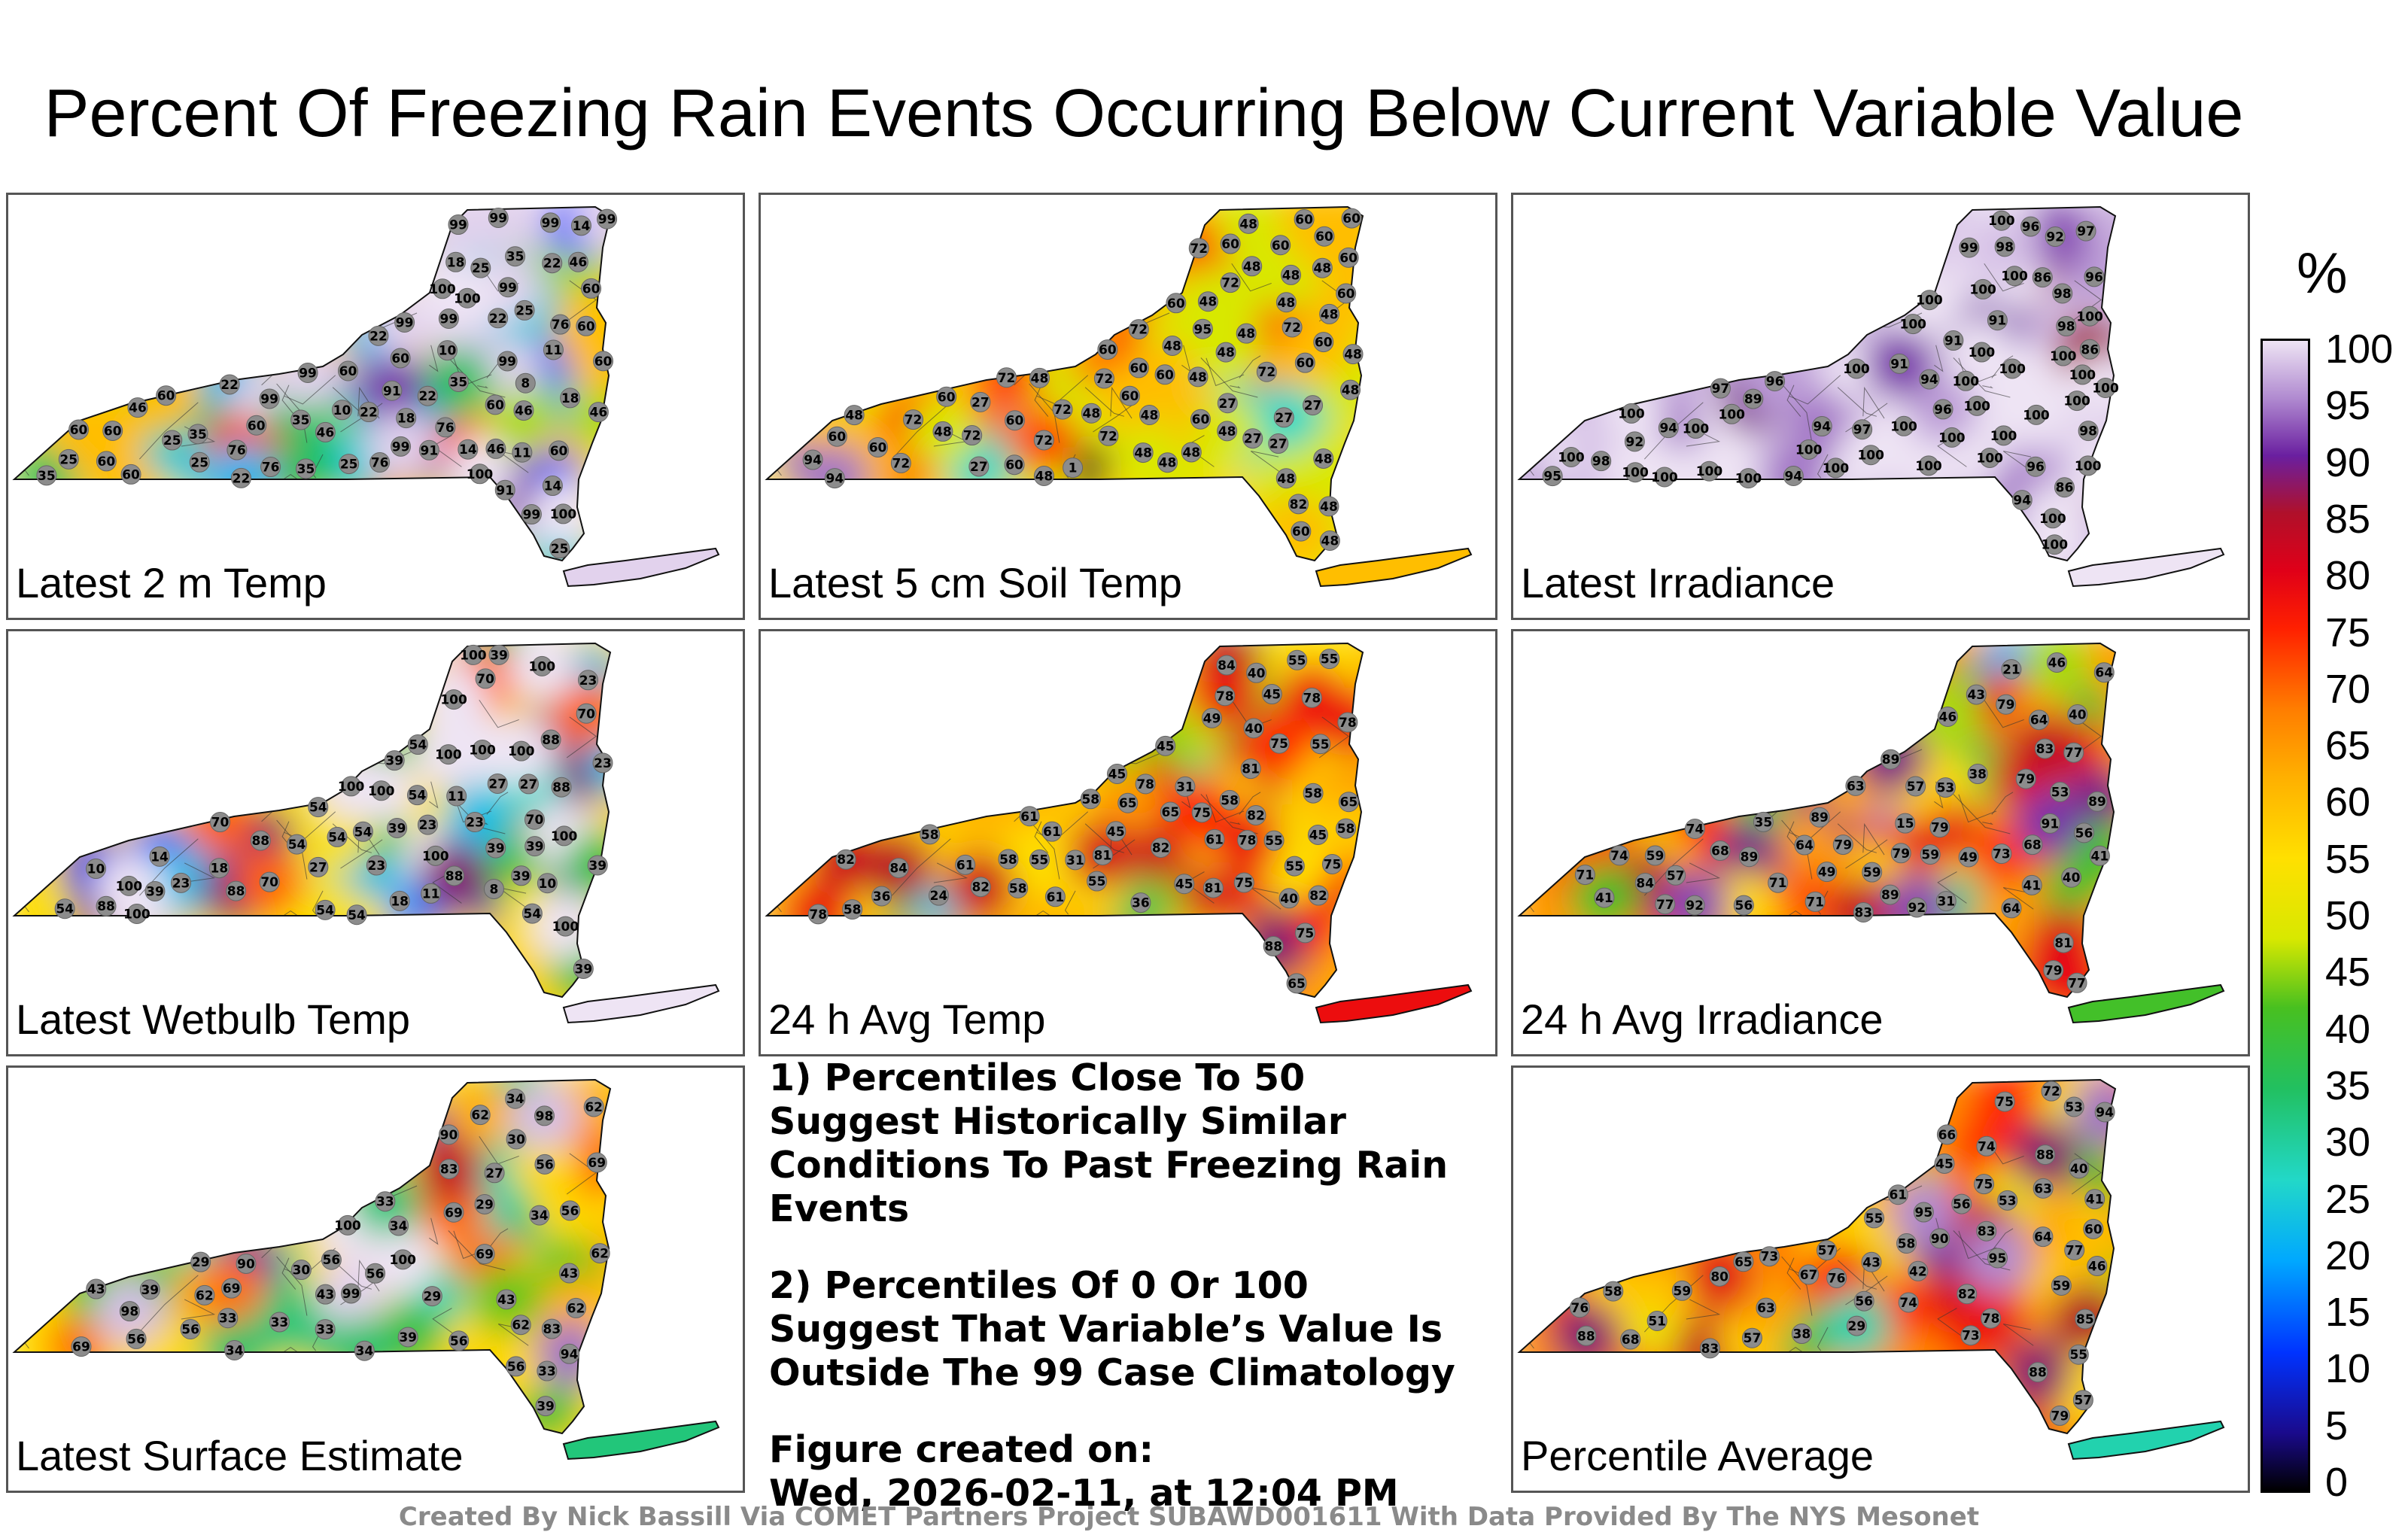 Image resolution: width=2408 pixels, height=1535 pixels. What do you see at coordinates (2060, 793) in the screenshot?
I see `station-value: 53` at bounding box center [2060, 793].